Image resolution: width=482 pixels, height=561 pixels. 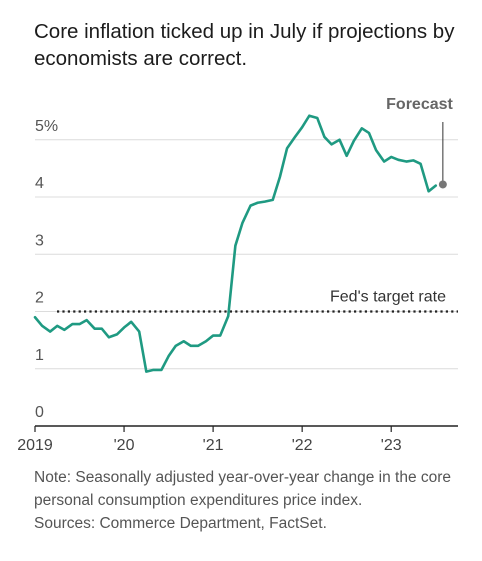 I want to click on x-tick-label: 2019, so click(x=35, y=445).